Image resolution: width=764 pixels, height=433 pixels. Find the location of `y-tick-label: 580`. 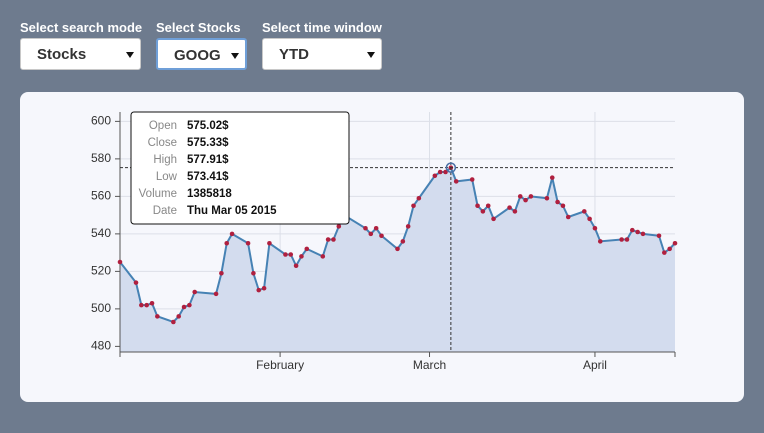

y-tick-label: 580 is located at coordinates (101, 158).